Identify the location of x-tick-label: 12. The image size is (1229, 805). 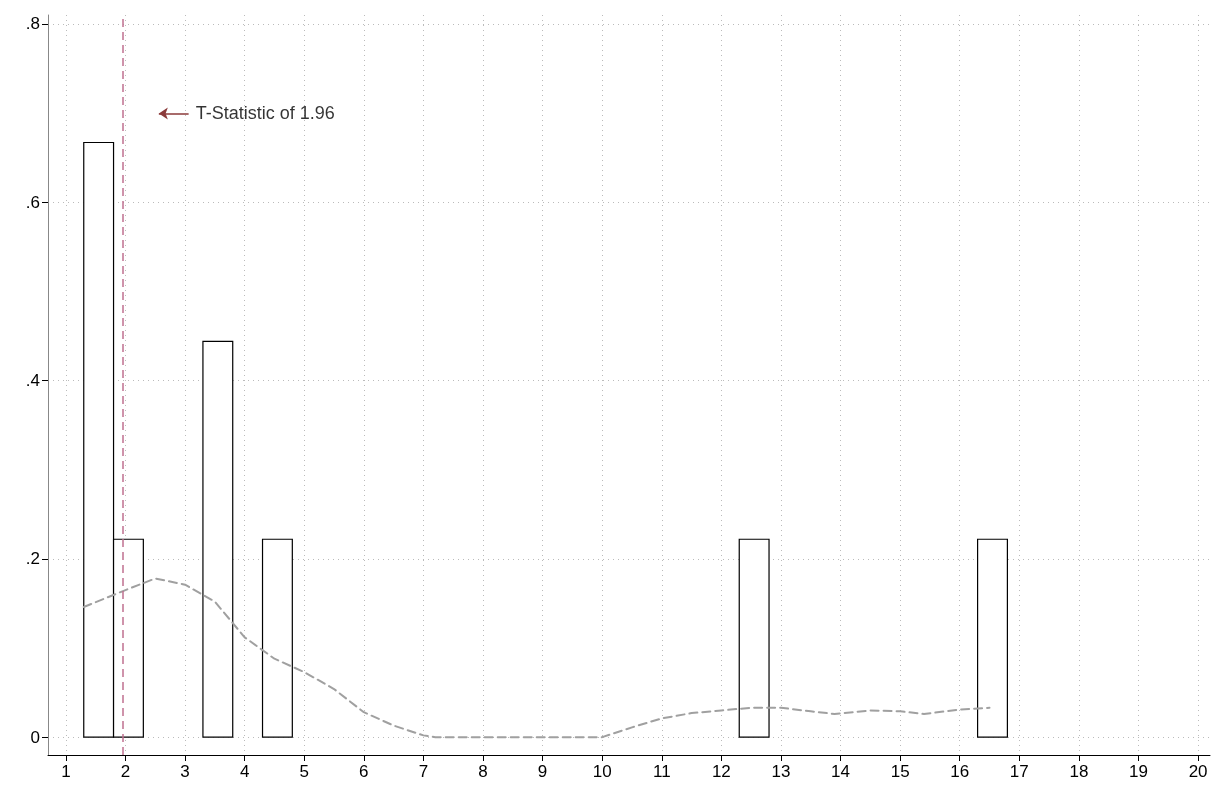
(721, 771).